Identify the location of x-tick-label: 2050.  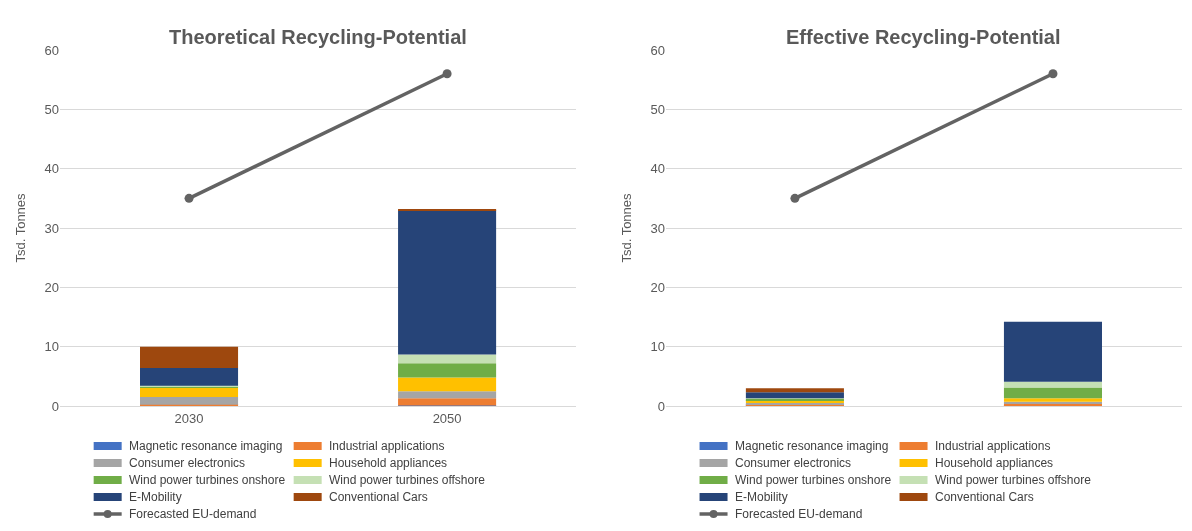
(447, 418).